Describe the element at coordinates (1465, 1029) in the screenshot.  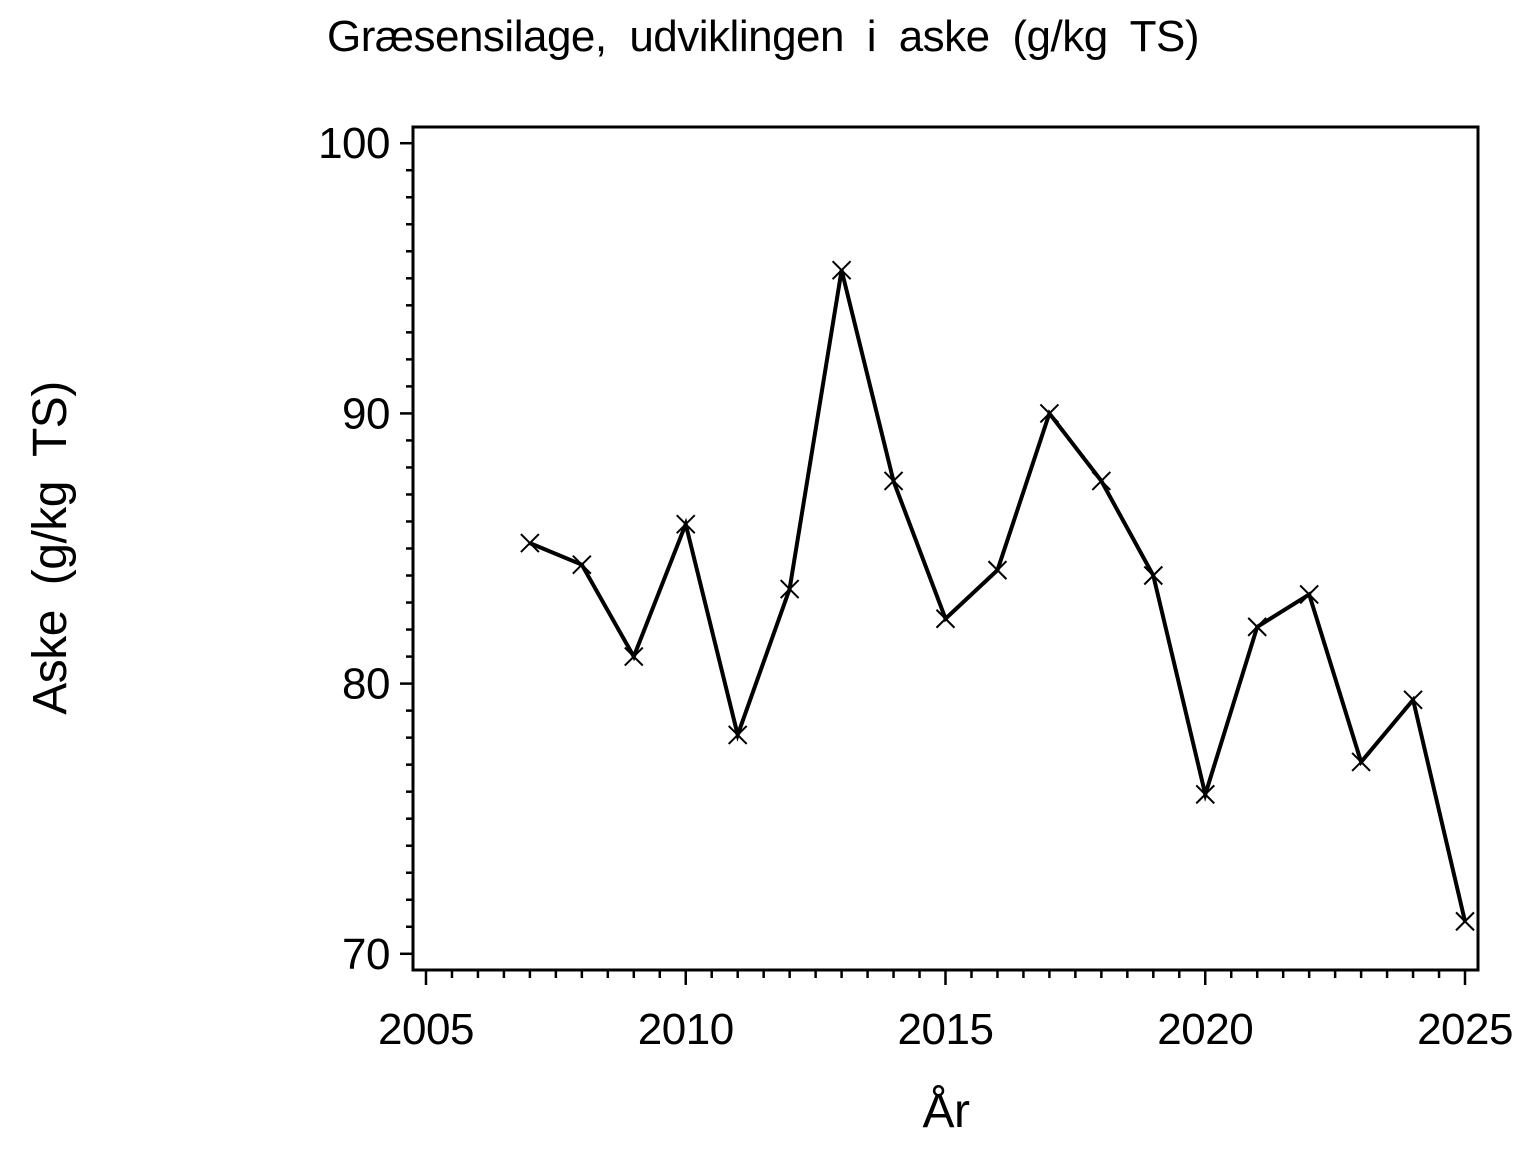
I see `x-tick-label: 2025` at that location.